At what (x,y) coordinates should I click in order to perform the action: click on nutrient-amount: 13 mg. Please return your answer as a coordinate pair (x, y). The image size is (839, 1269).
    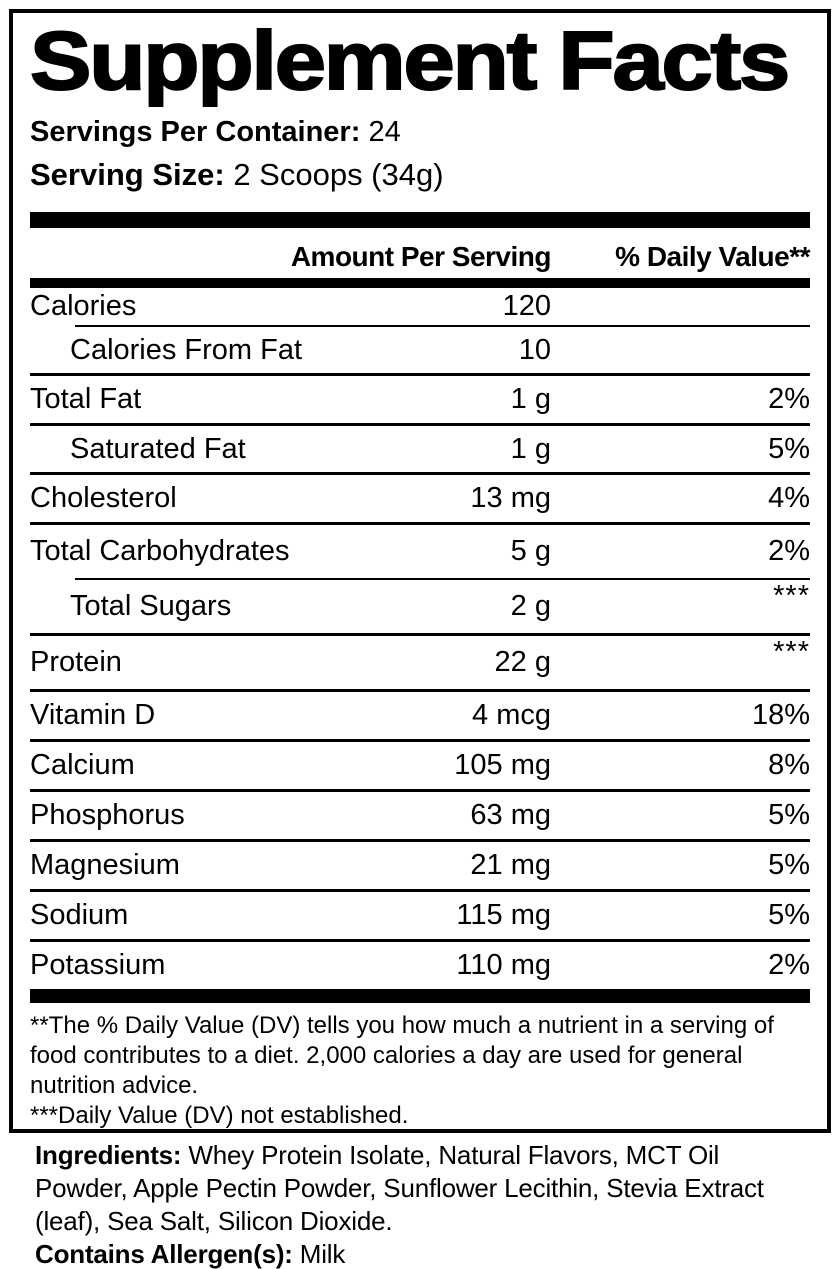
    Looking at the image, I should click on (510, 498).